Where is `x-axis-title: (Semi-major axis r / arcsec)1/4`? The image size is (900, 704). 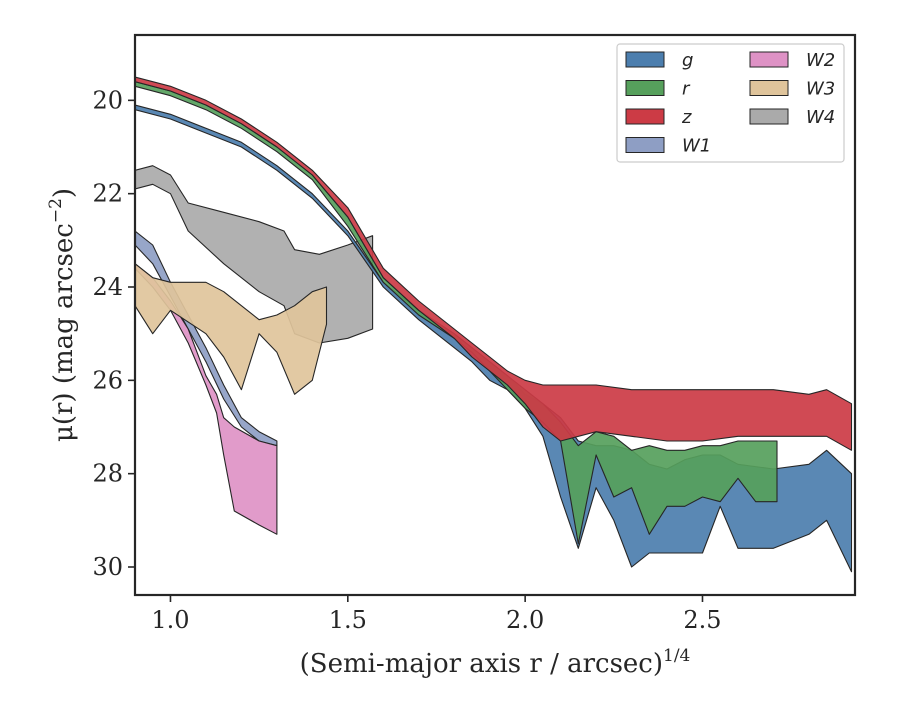 x-axis-title: (Semi-major axis r / arcsec)1/4 is located at coordinates (495, 662).